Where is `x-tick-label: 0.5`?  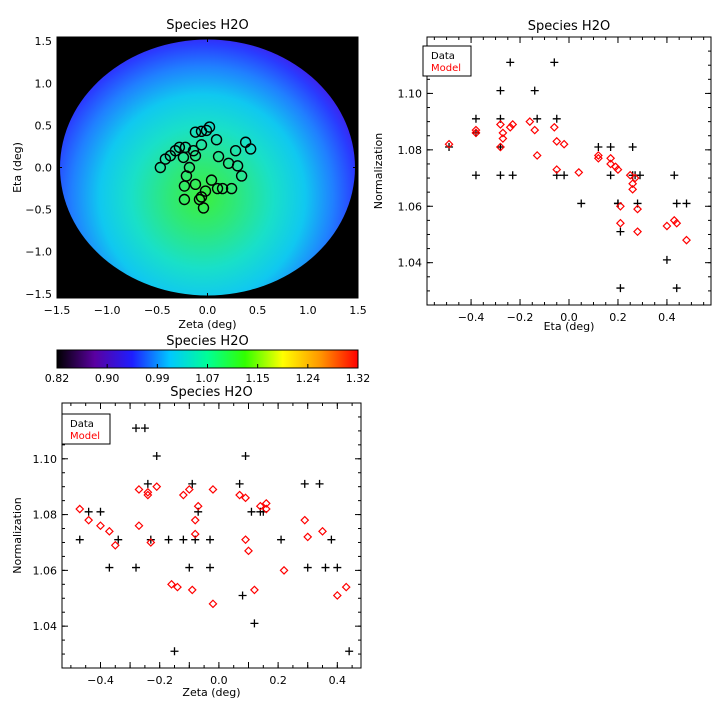
x-tick-label: 0.5 is located at coordinates (258, 310).